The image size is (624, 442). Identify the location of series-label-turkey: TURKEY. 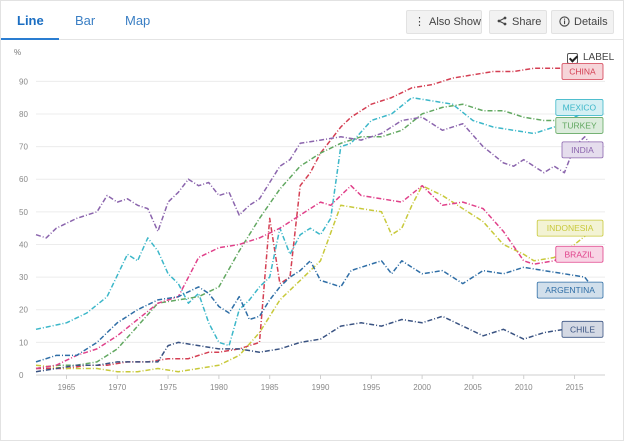
(579, 125).